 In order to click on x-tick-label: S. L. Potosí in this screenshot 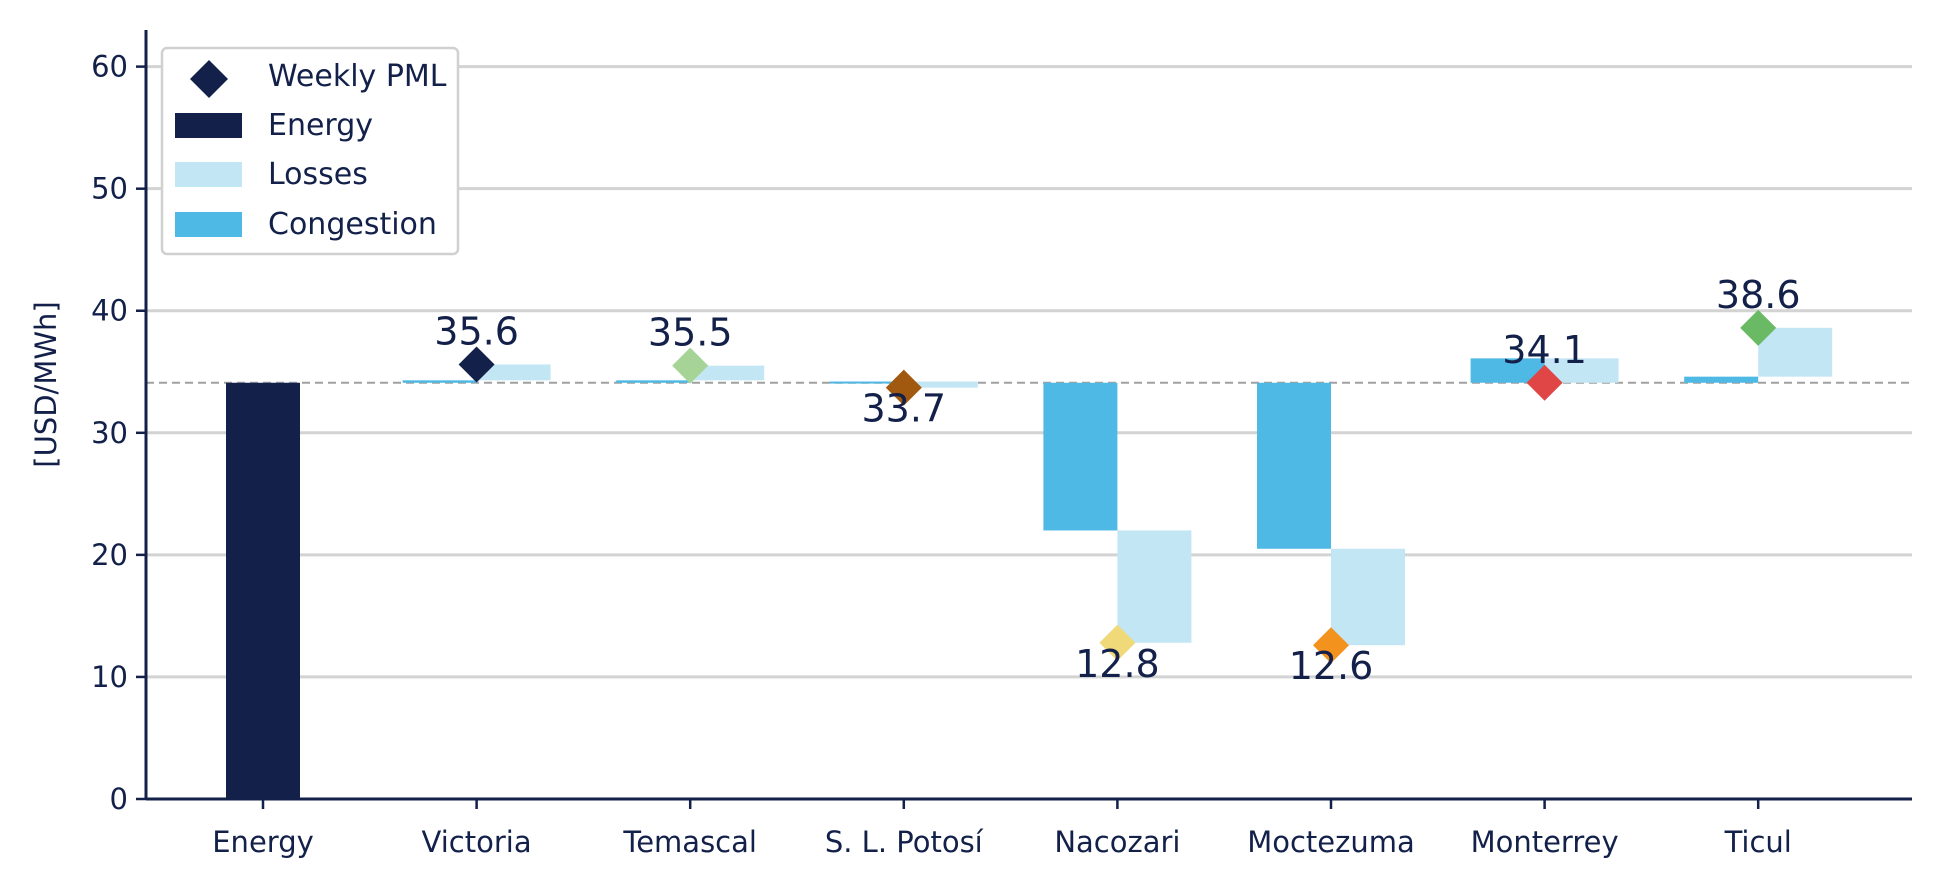, I will do `click(904, 842)`.